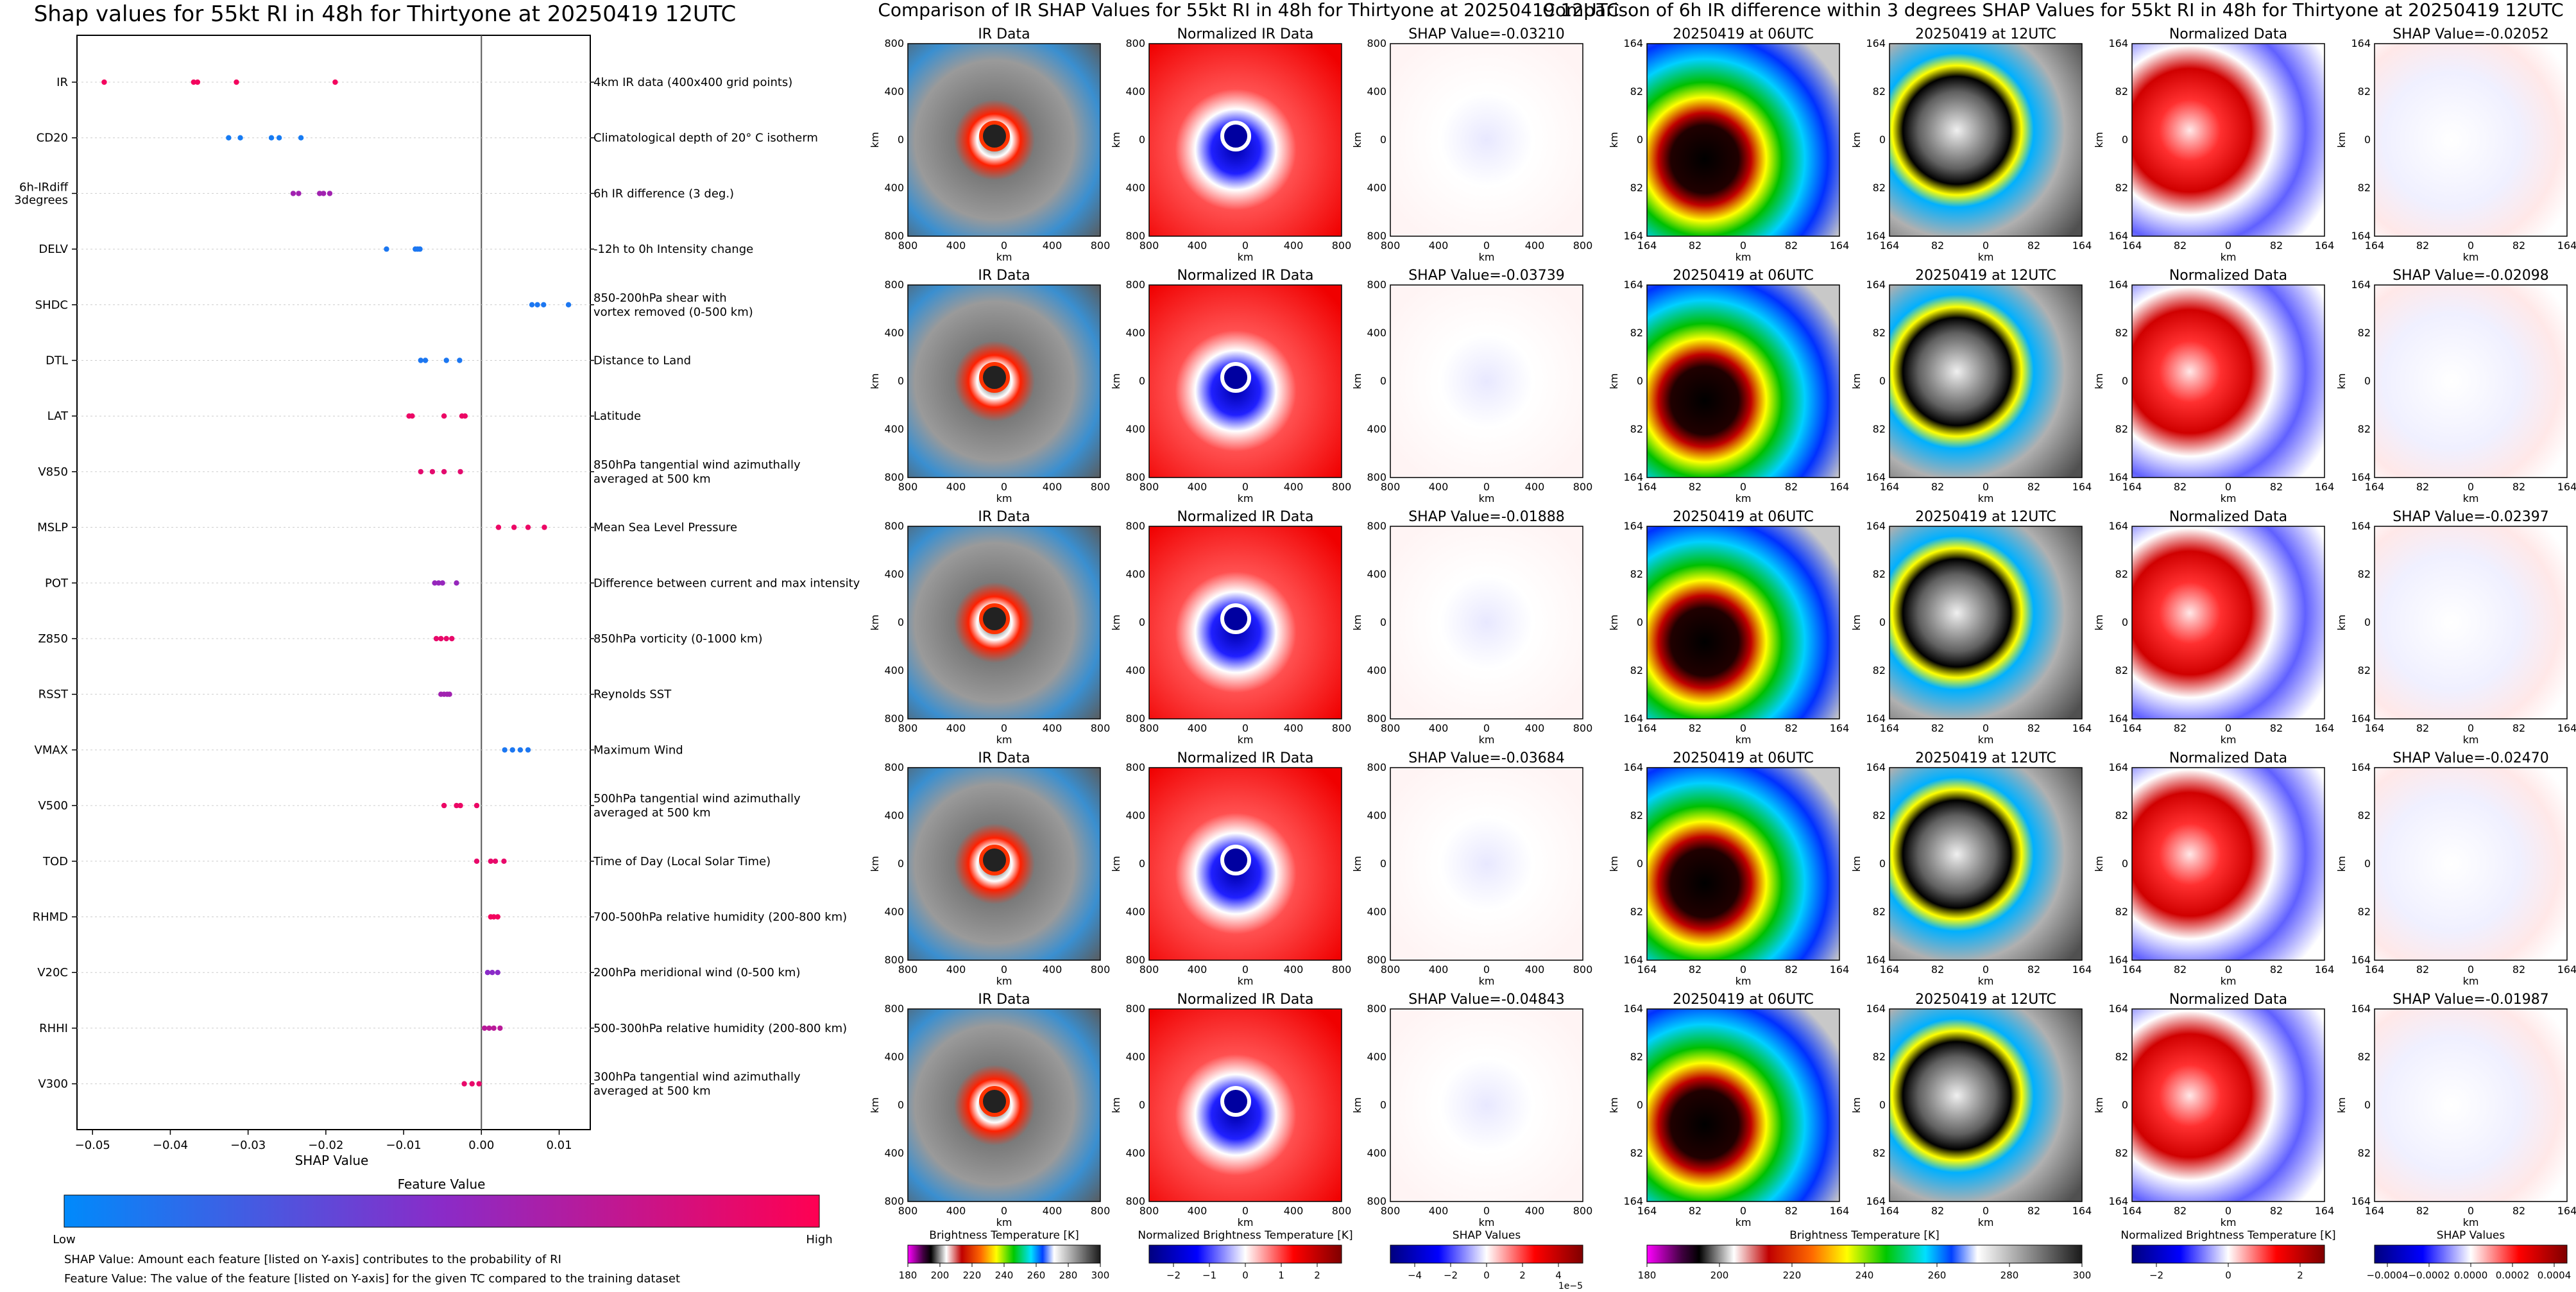 The height and width of the screenshot is (1292, 2576). Describe the element at coordinates (2228, 1275) in the screenshot. I see `colorbar-tick-label: 0` at that location.